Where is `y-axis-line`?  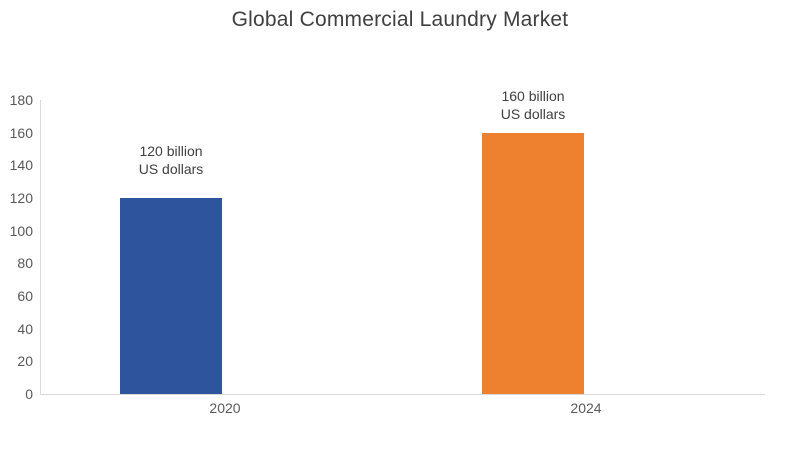 y-axis-line is located at coordinates (40, 247).